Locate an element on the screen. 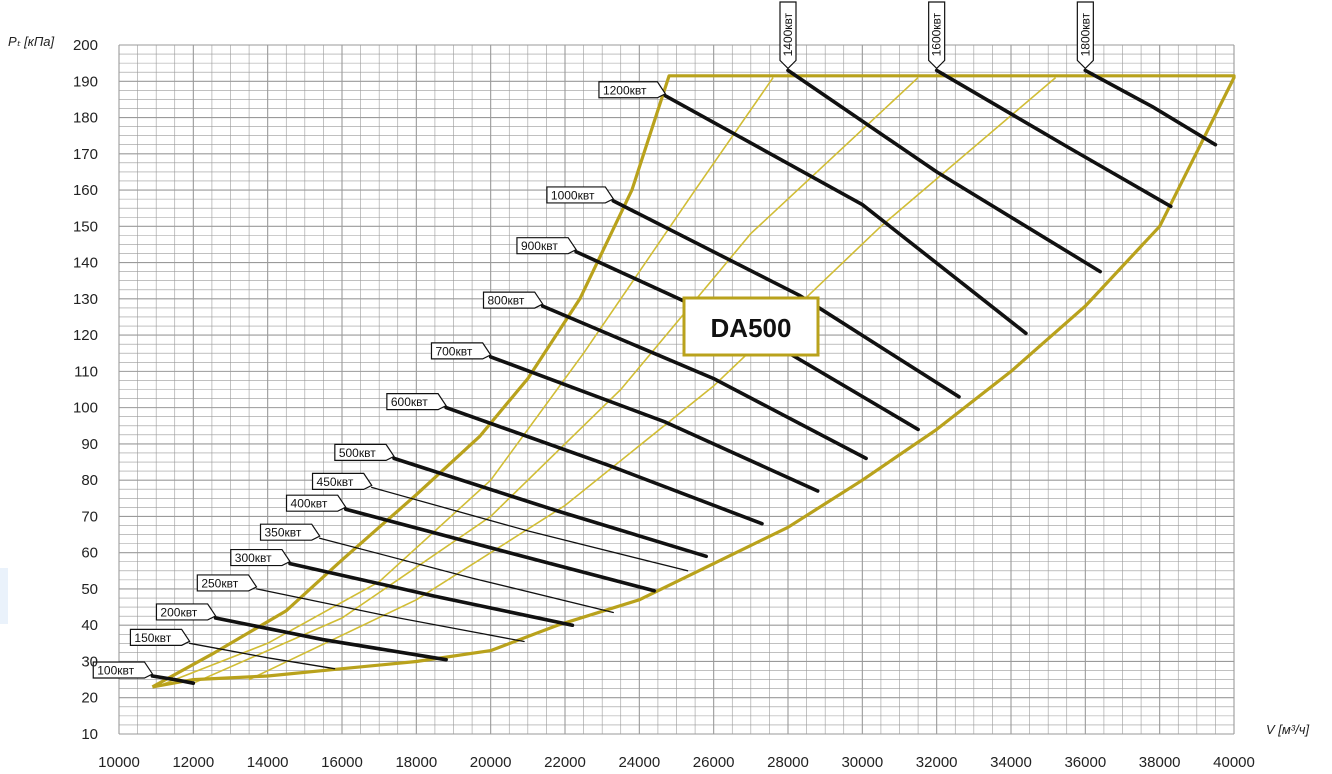 The image size is (1332, 774). y-tick-label: 150 is located at coordinates (85, 226).